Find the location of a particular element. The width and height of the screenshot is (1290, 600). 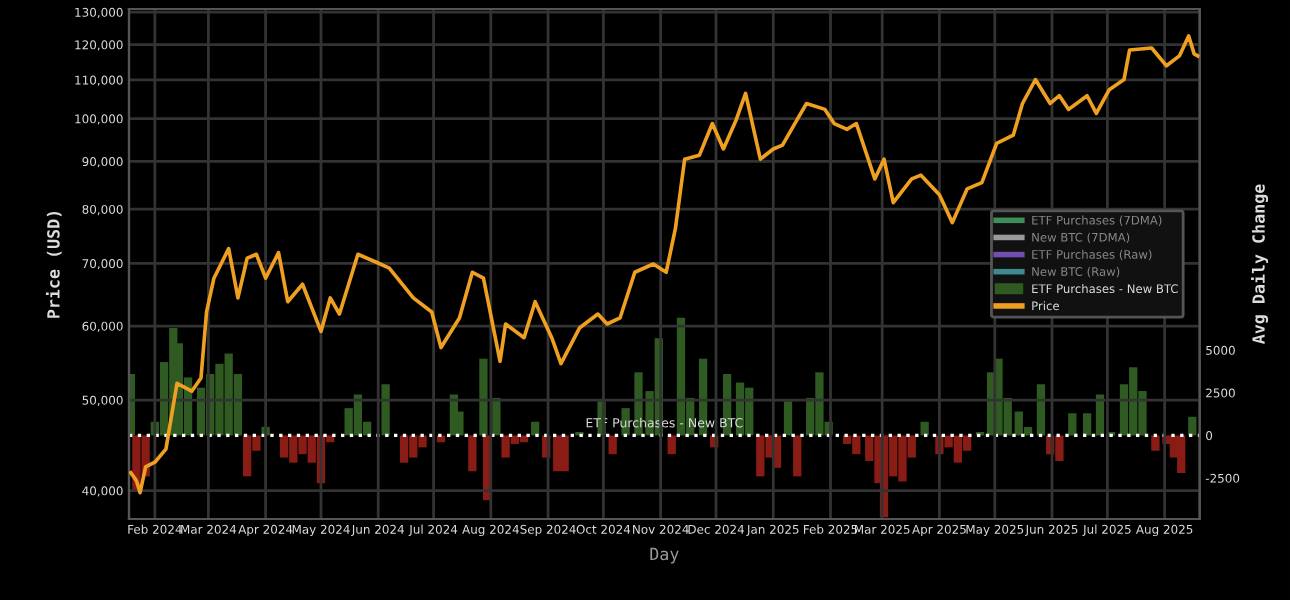

y2-axis-title: Avg Daily Change is located at coordinates (1260, 264).